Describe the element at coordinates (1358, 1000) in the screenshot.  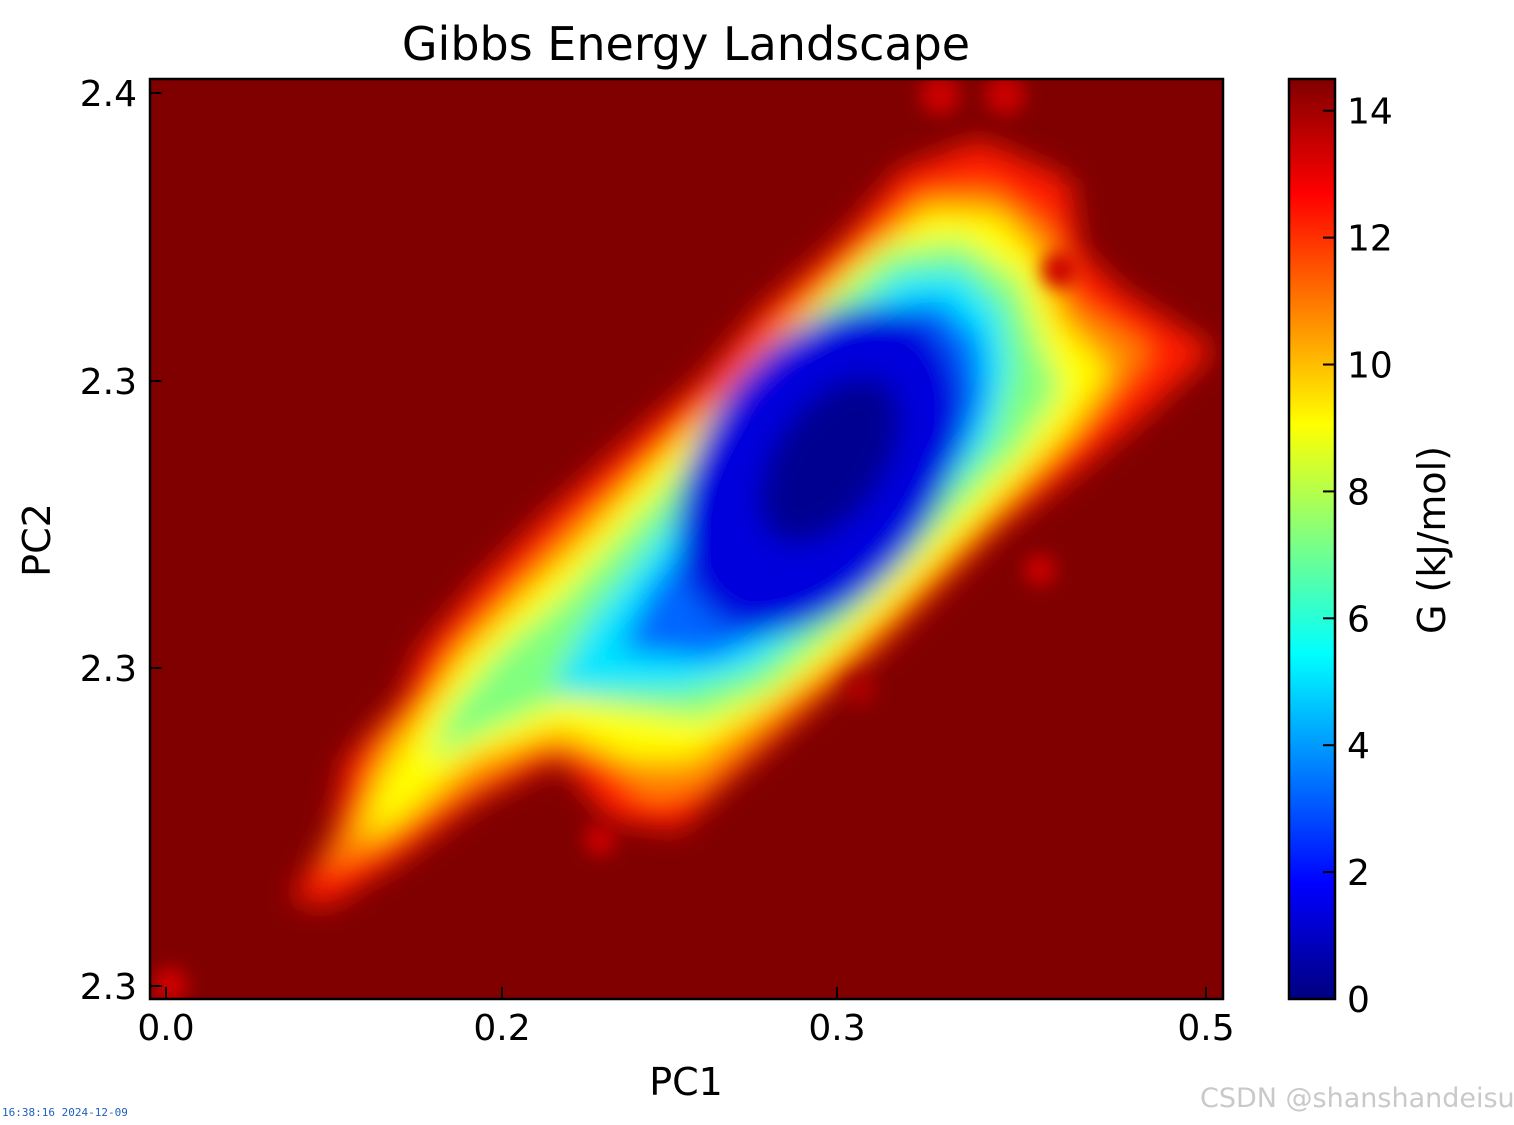
I see `colorbar-tick-label: 0` at that location.